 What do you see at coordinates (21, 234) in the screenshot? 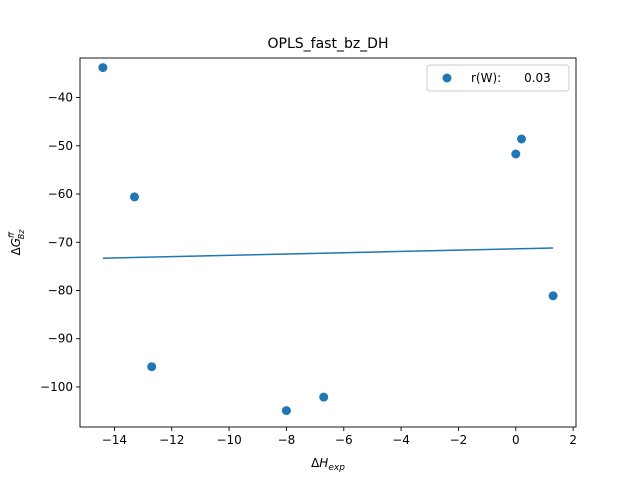
I see `y-axis-label-subscript: Bz` at bounding box center [21, 234].